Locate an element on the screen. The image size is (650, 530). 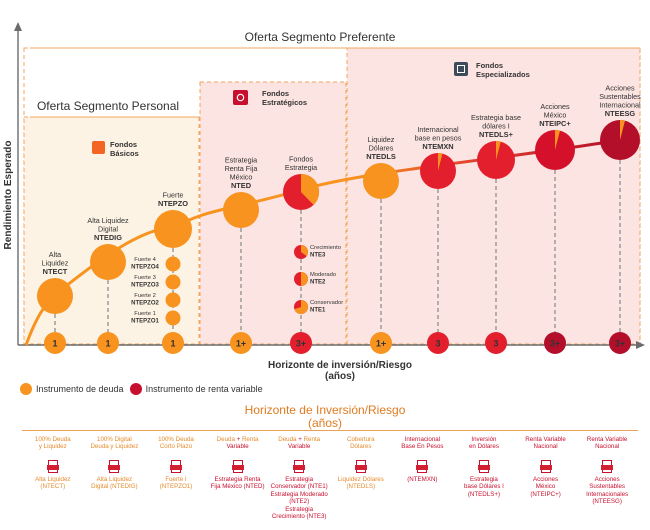
bottom-foot-line: (NTEIPC+) is located at coordinates (545, 494).